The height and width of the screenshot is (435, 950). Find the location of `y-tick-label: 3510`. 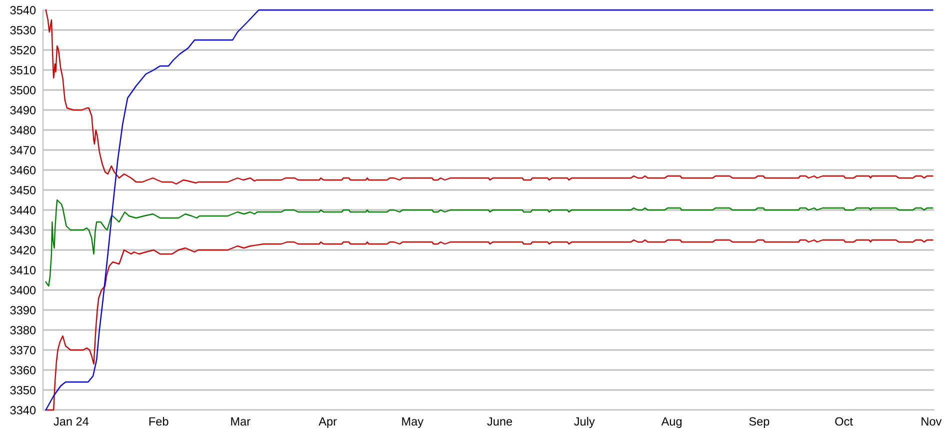

y-tick-label: 3510 is located at coordinates (23, 70).